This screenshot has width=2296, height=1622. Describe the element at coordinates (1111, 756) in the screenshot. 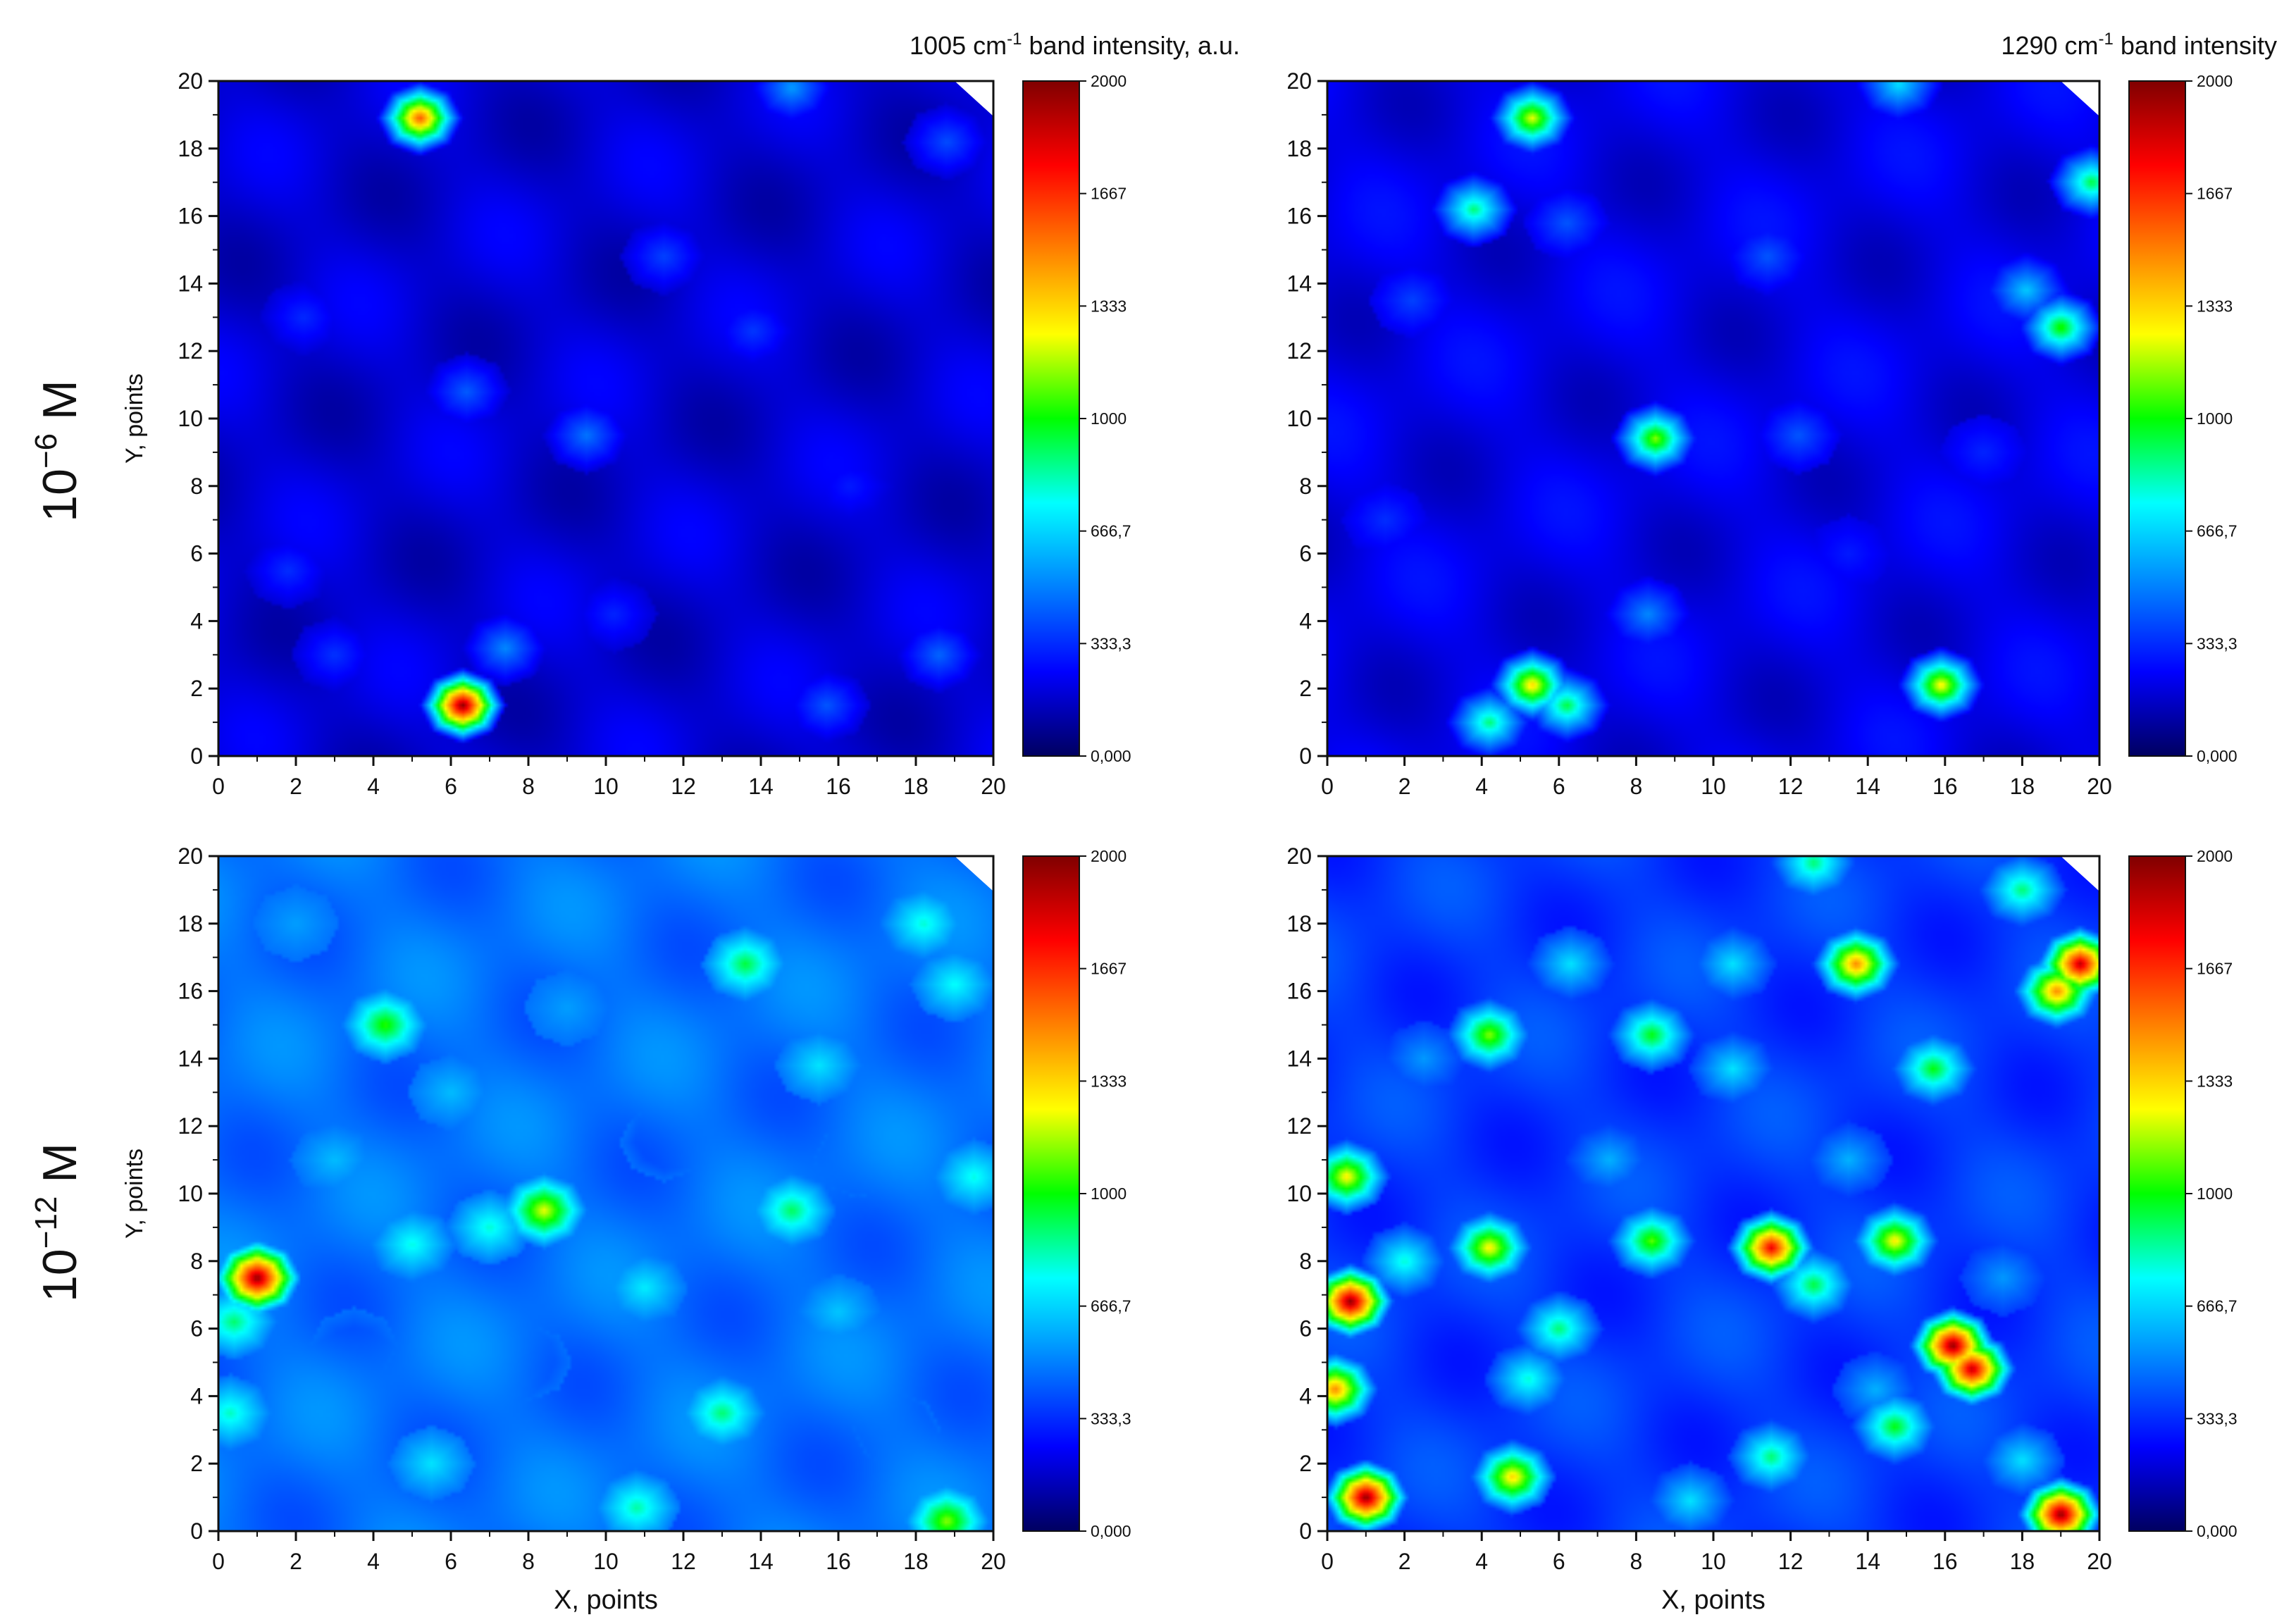

I see `panel-top-left-colorbar-label: 0,000` at that location.